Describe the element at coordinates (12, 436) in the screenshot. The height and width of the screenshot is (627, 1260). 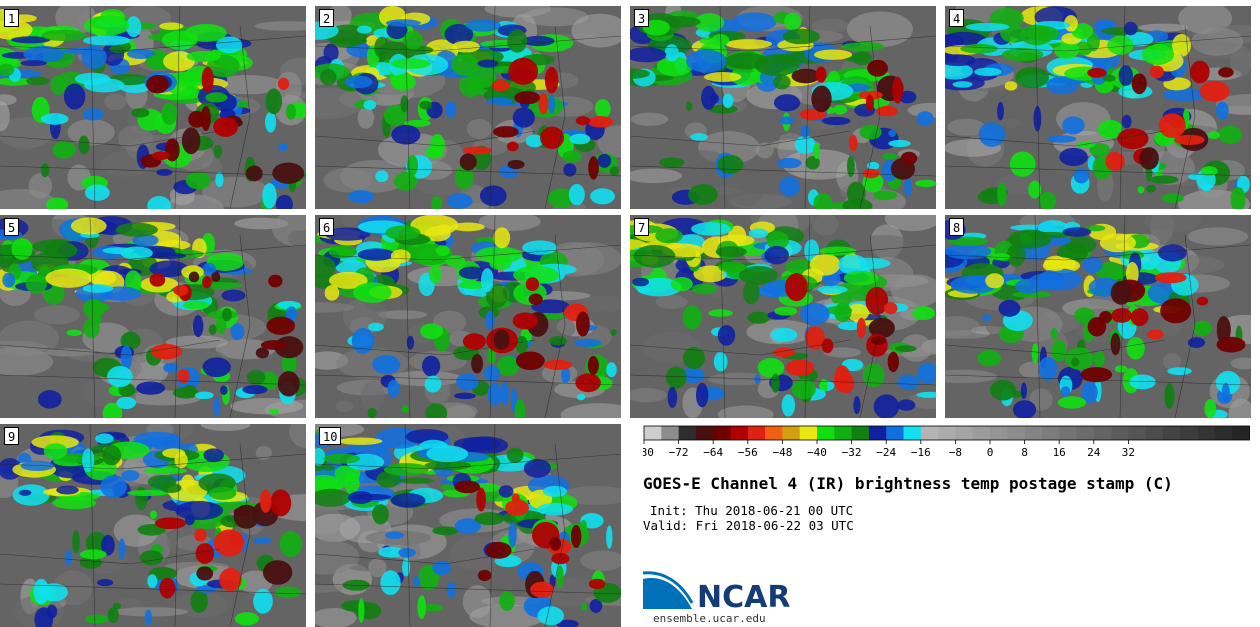
I see `member-label: 9` at that location.